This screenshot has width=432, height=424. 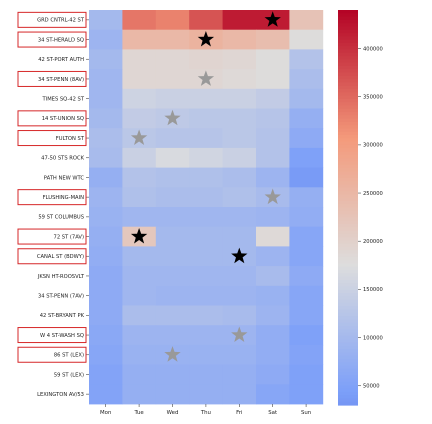 I want to click on colorbar-tick-label: 50000, so click(x=371, y=387).